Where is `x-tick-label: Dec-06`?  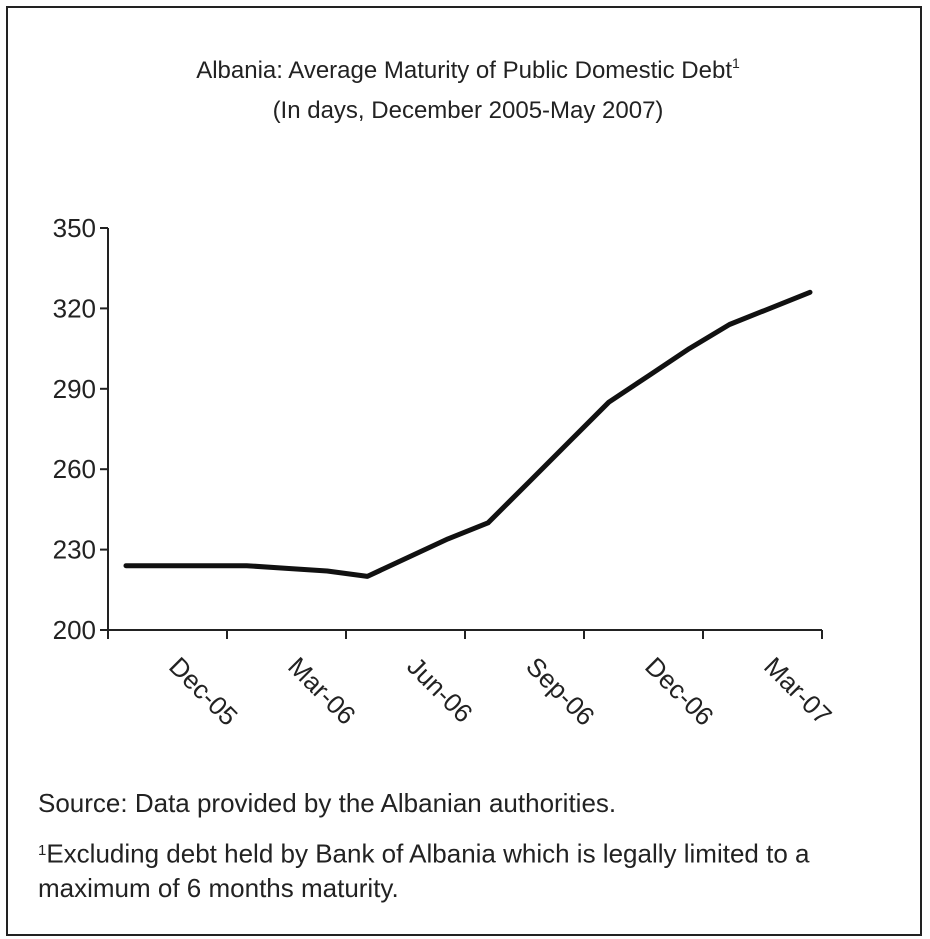 x-tick-label: Dec-06 is located at coordinates (679, 691).